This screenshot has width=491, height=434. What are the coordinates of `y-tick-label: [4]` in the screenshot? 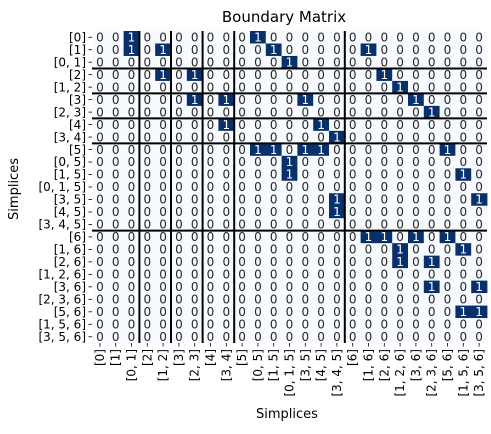 It's located at (77, 125).